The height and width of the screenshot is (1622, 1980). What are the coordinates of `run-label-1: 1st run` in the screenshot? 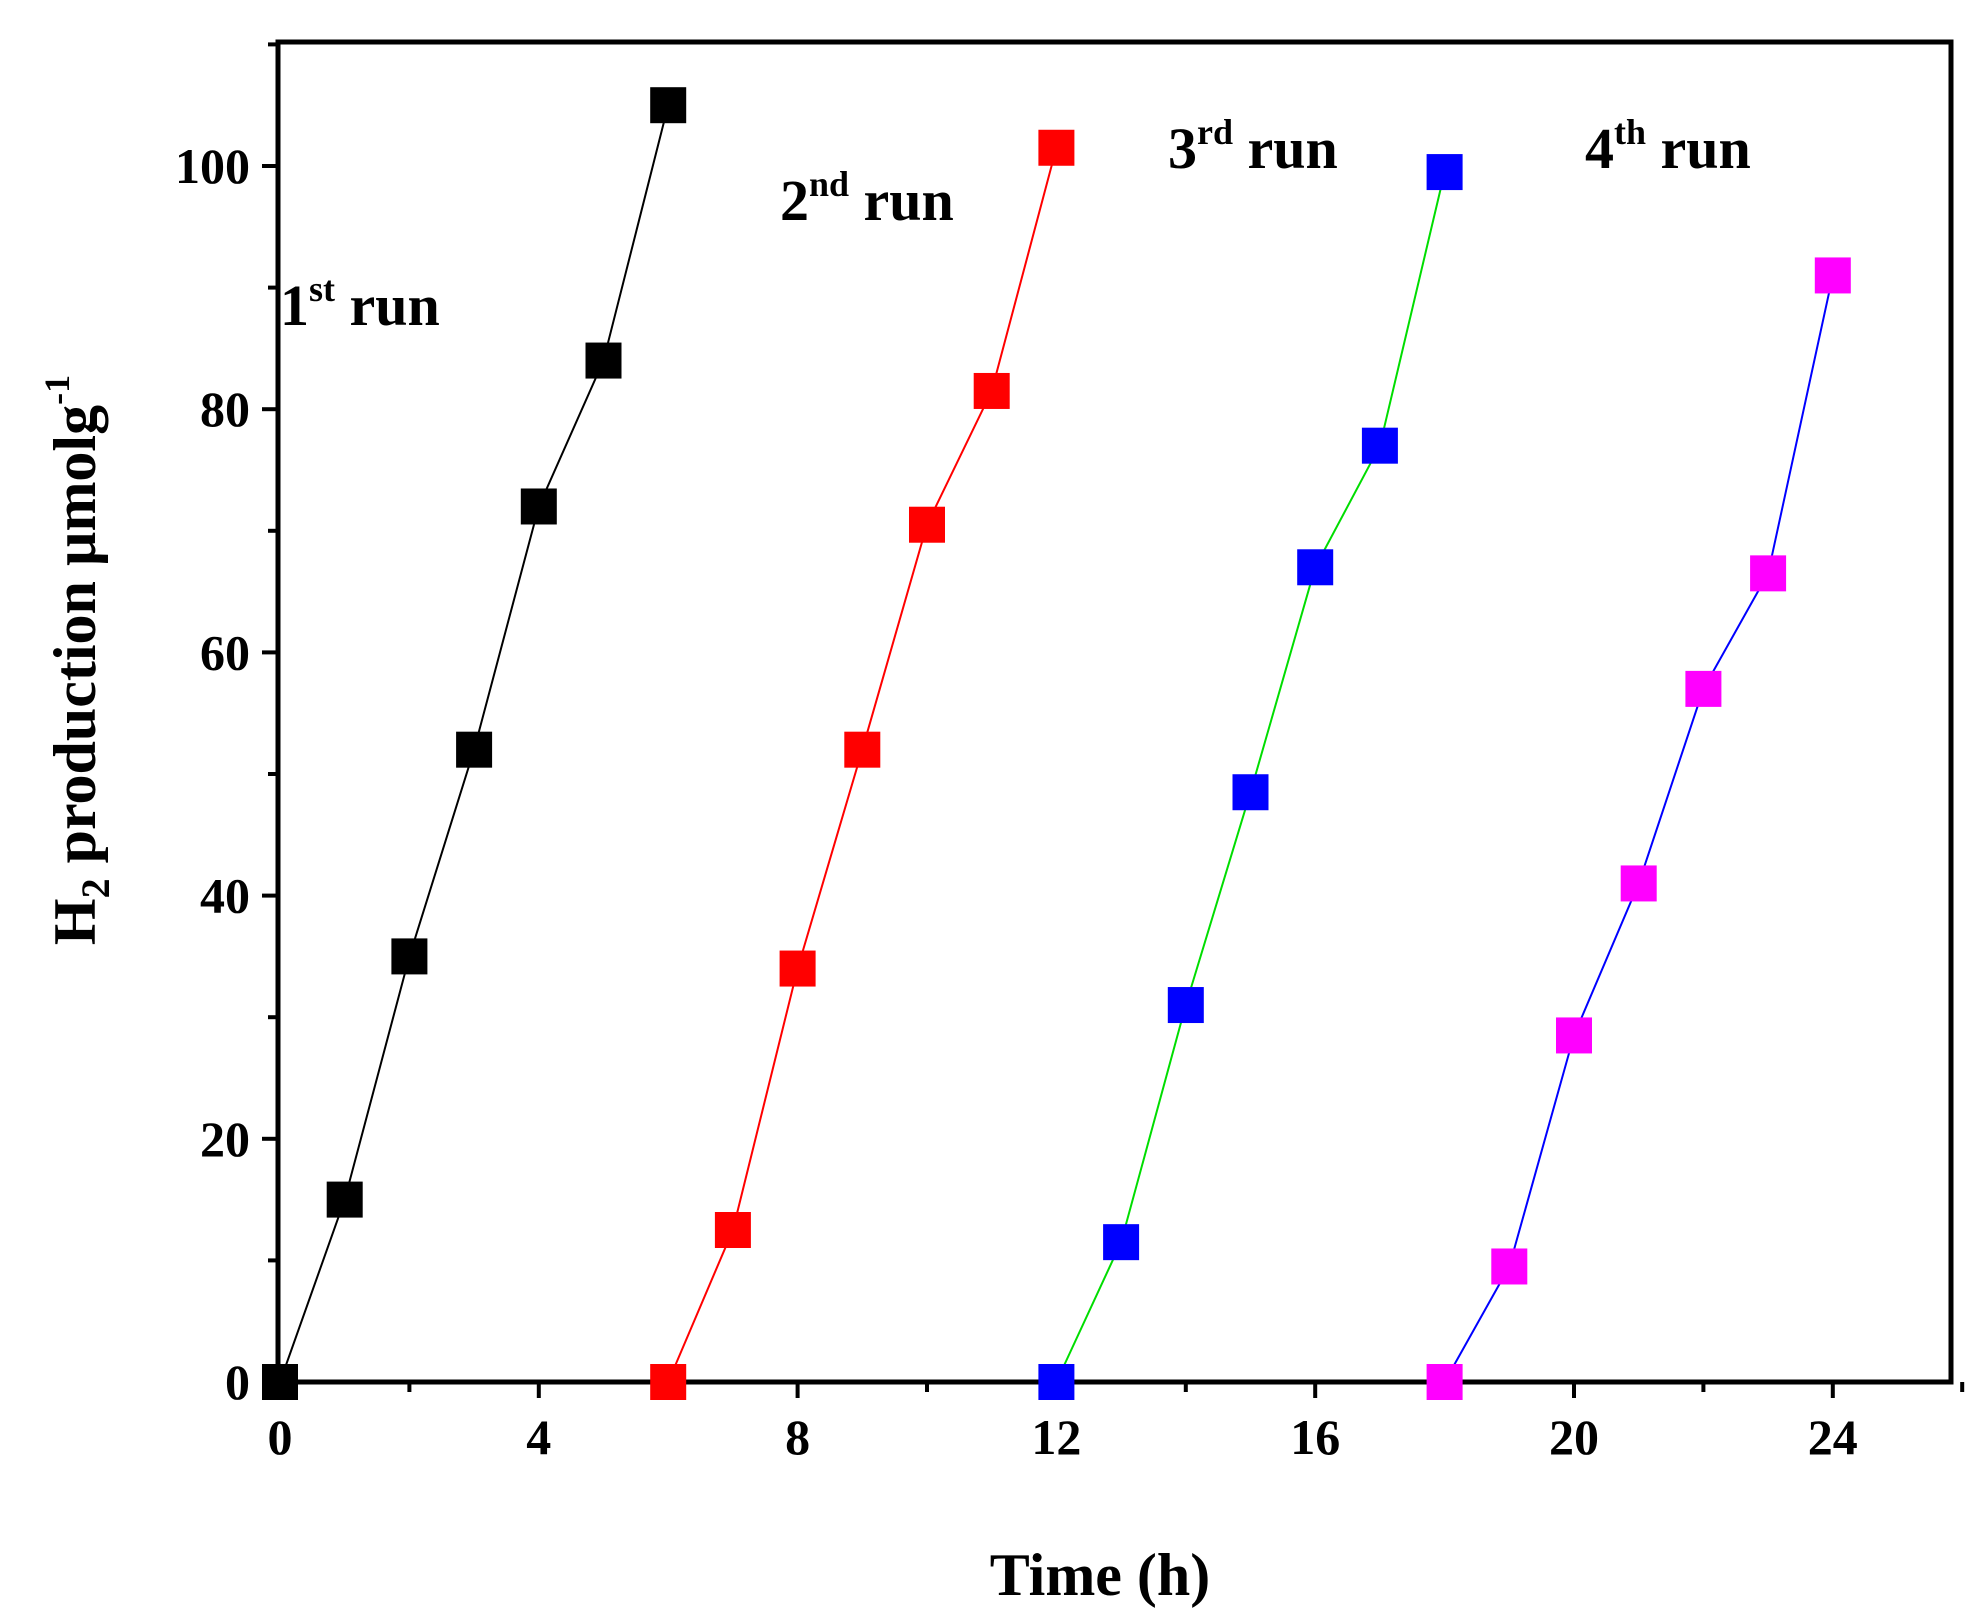 It's located at (360, 303).